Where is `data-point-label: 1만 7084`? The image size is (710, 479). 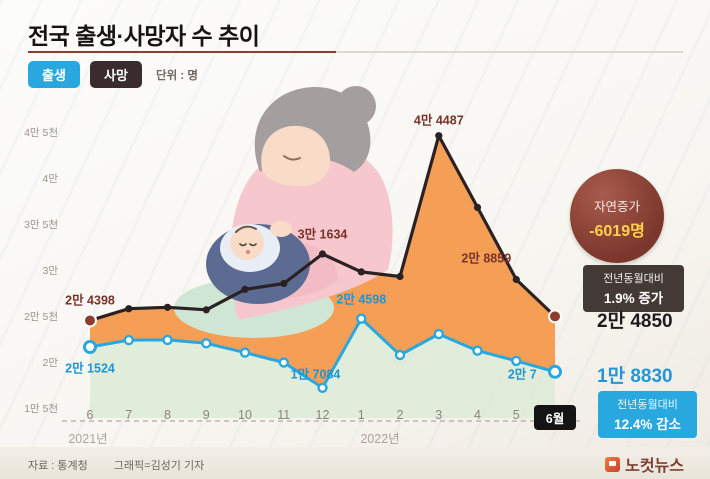
data-point-label: 1만 7084 is located at coordinates (315, 374).